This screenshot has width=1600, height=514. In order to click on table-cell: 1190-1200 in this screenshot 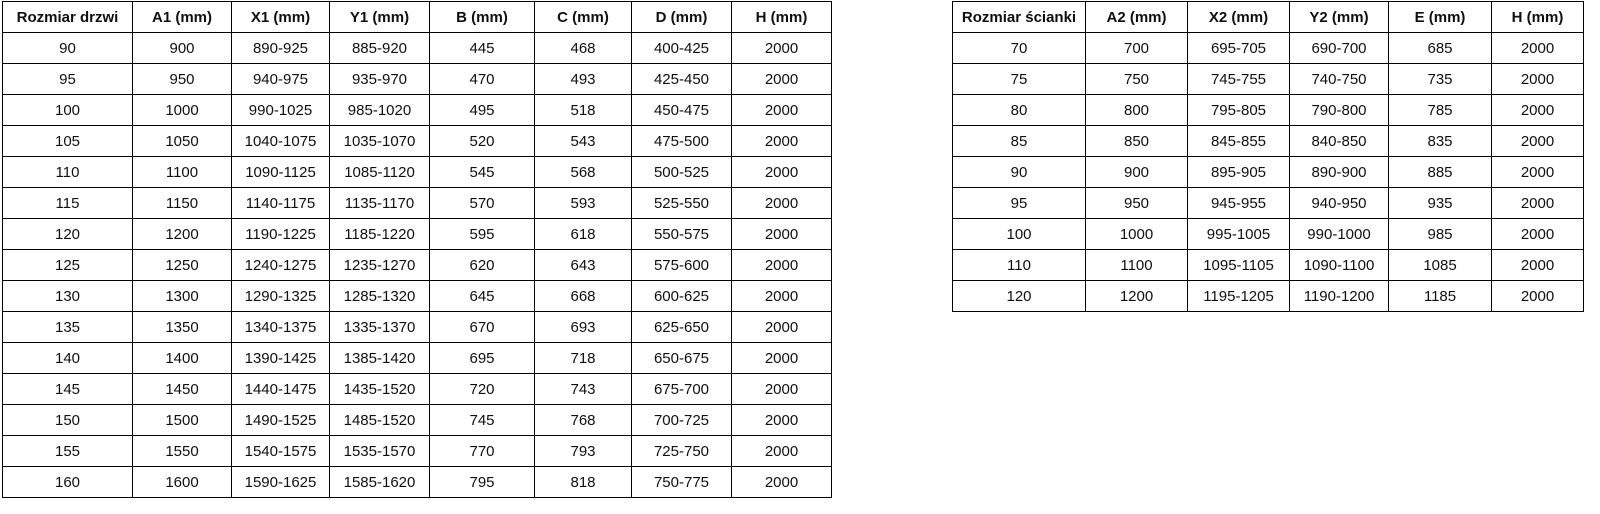, I will do `click(1339, 296)`.